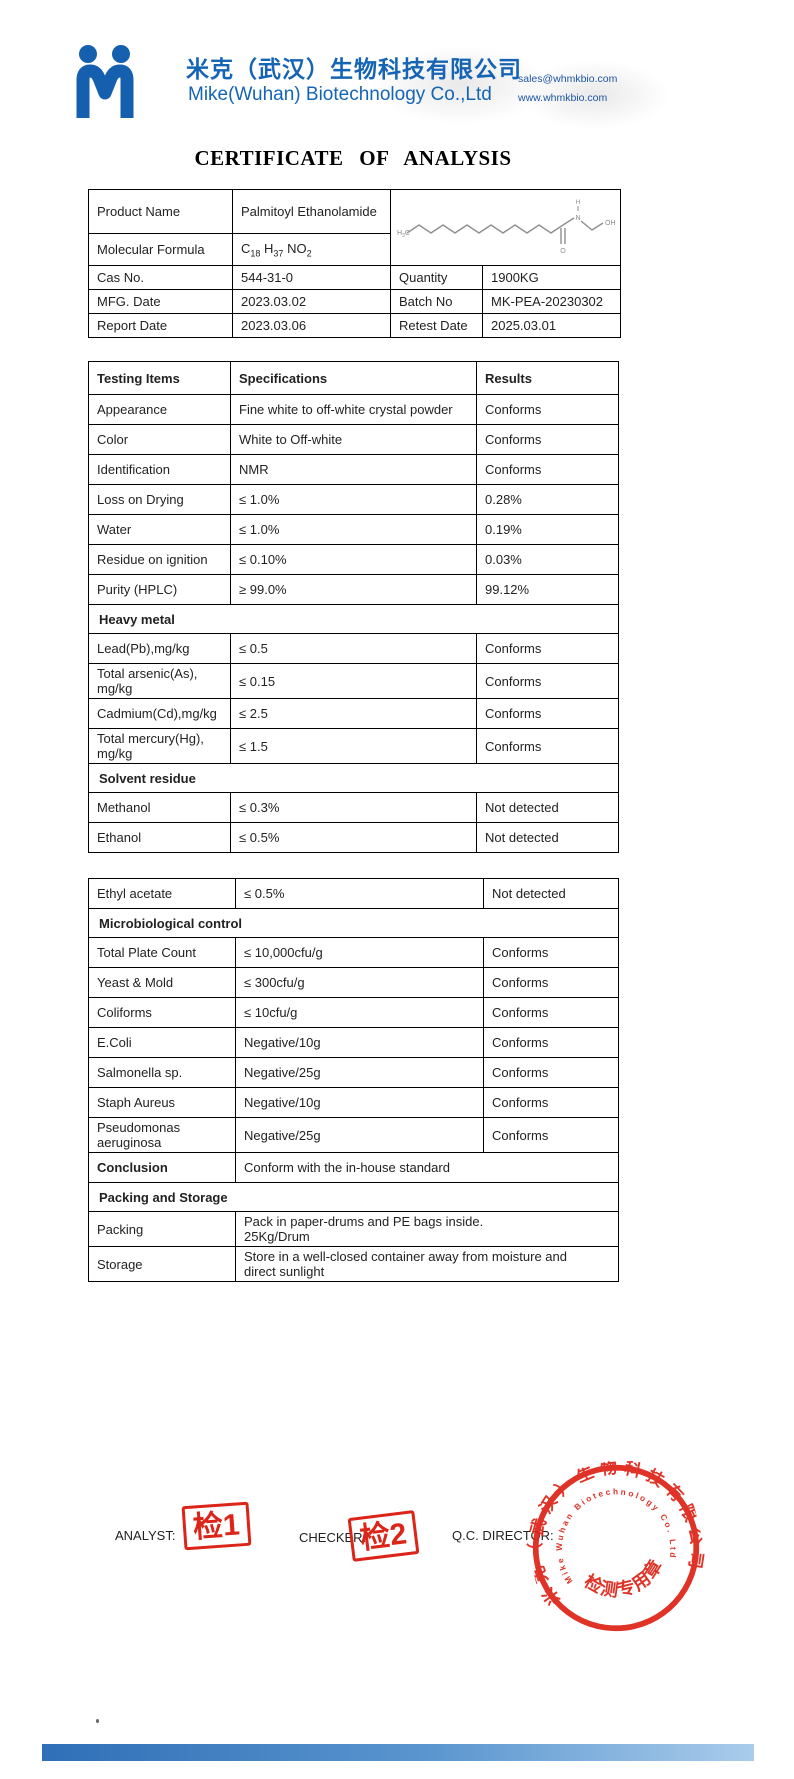  Describe the element at coordinates (340, 94) in the screenshot. I see `company-name-en: Mike(Wuhan) Biotechnology Co.,Ltd` at that location.